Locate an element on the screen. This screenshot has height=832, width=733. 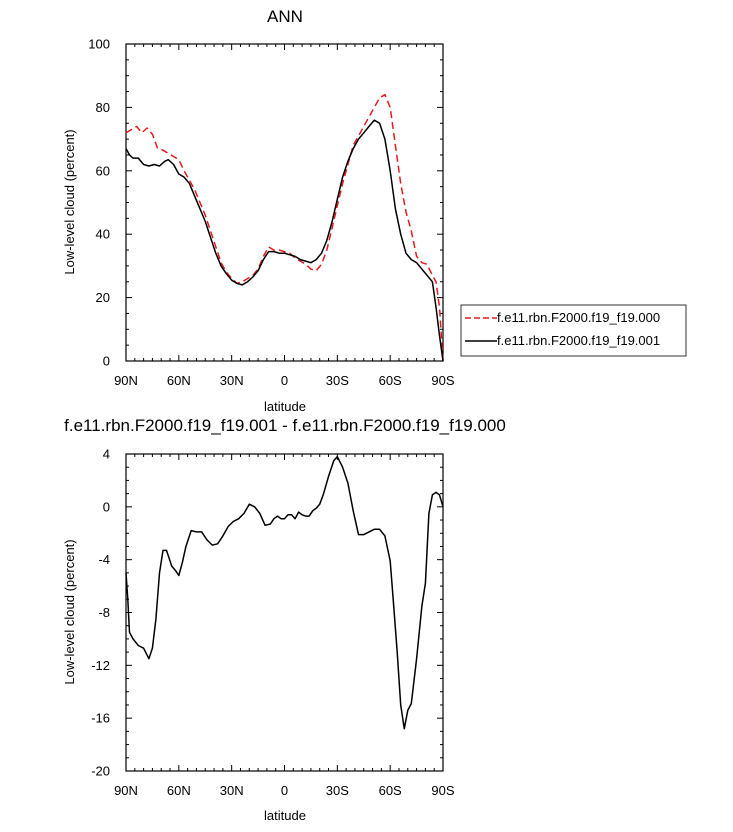
top-y-tick-label: 20 is located at coordinates (103, 297).